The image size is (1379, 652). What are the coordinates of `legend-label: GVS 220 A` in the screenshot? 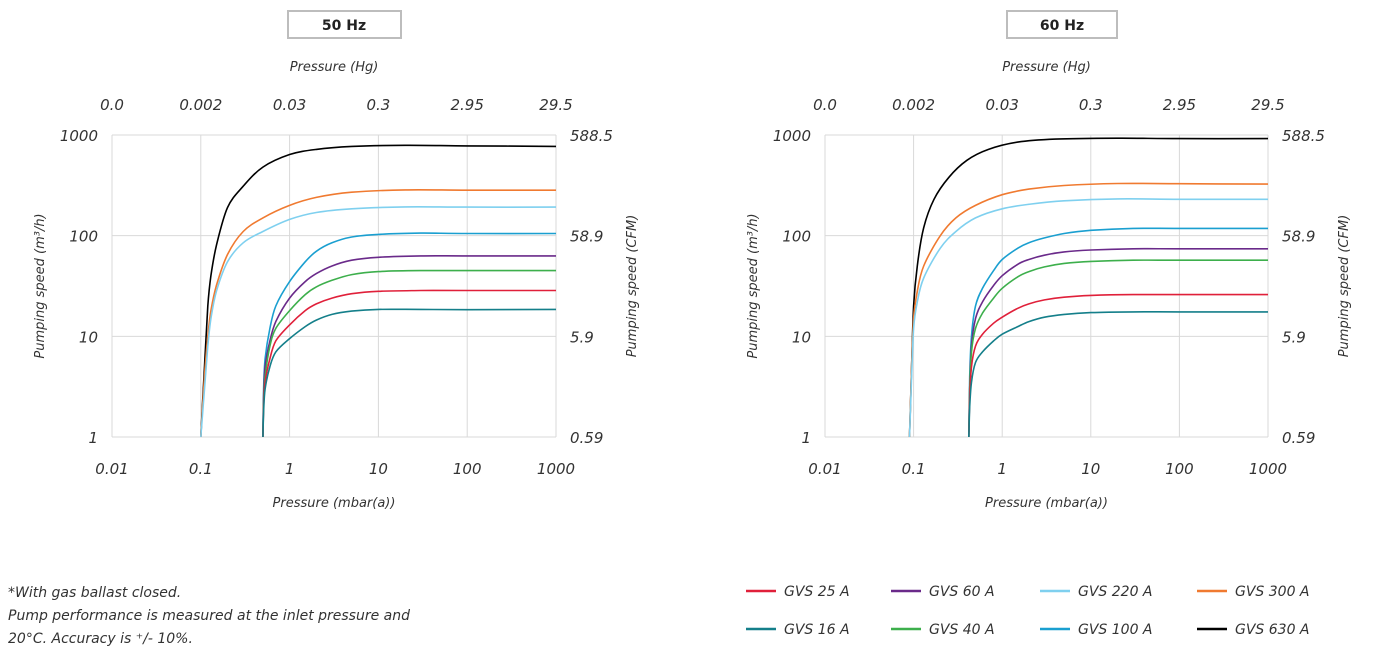 It's located at (1115, 592).